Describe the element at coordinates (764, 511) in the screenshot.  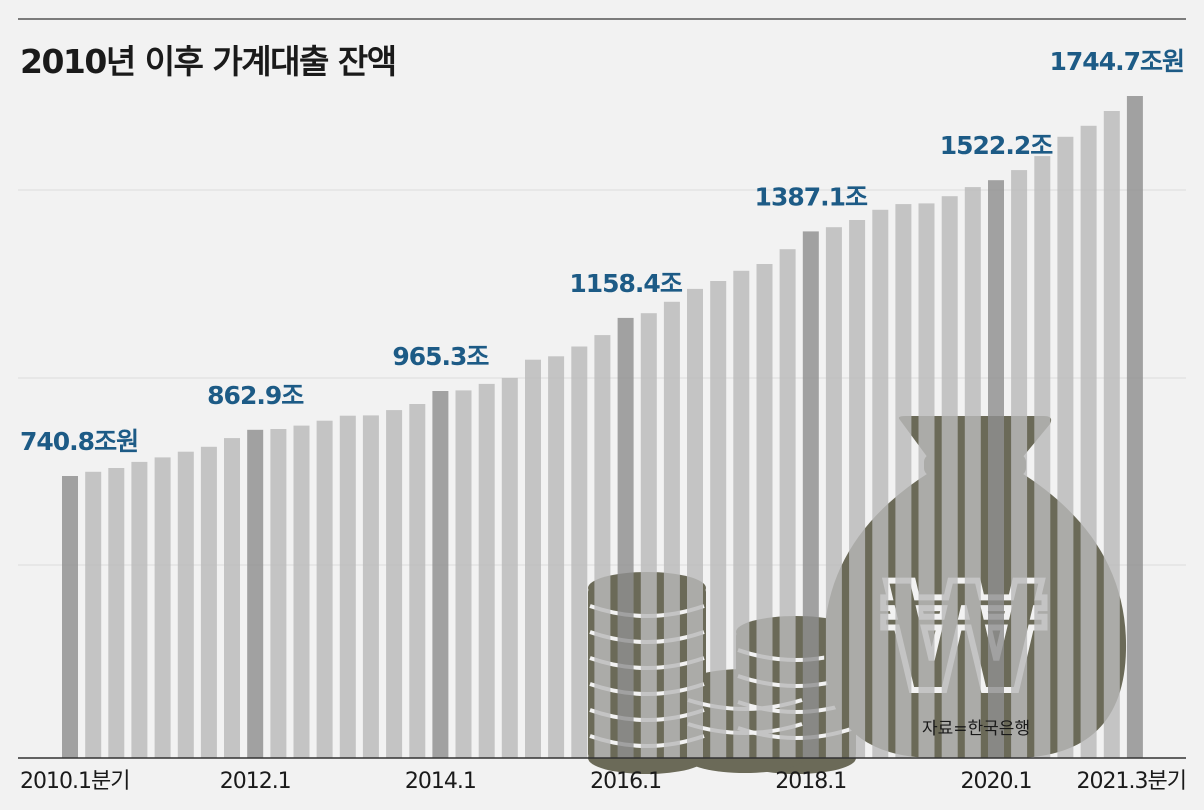
I see `bar-2017.3` at that location.